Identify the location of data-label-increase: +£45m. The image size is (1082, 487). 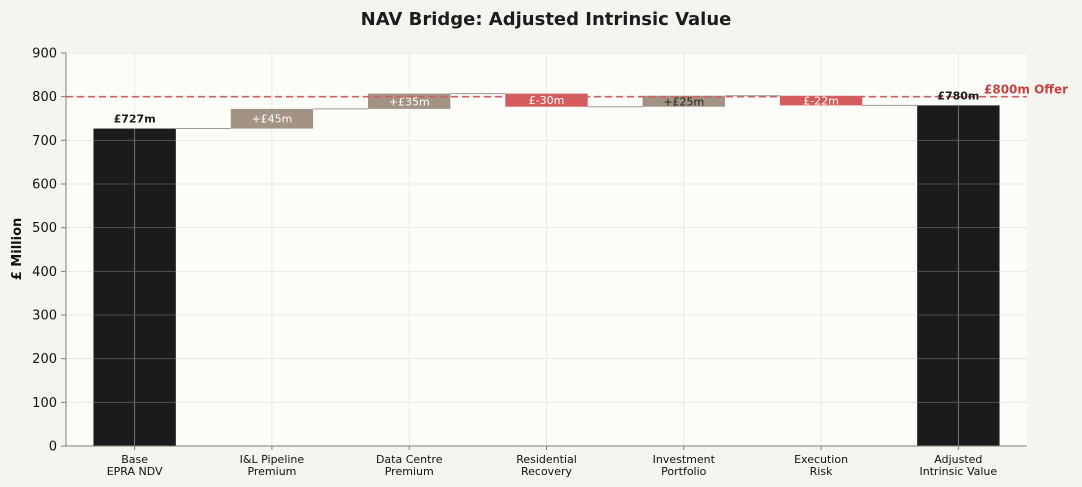
(271, 119).